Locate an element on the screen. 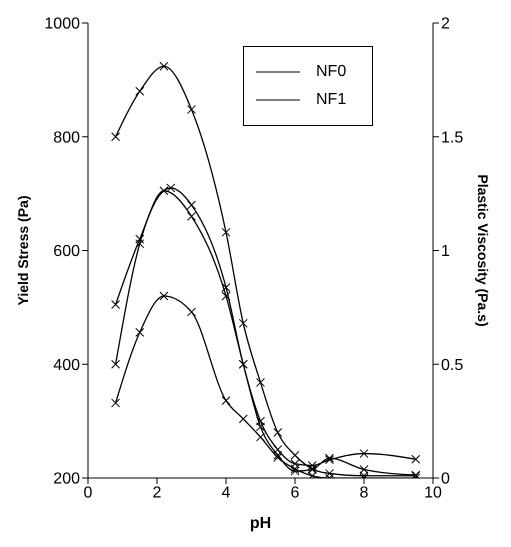 This screenshot has height=547, width=511. y2-tick-label: 1 is located at coordinates (445, 251).